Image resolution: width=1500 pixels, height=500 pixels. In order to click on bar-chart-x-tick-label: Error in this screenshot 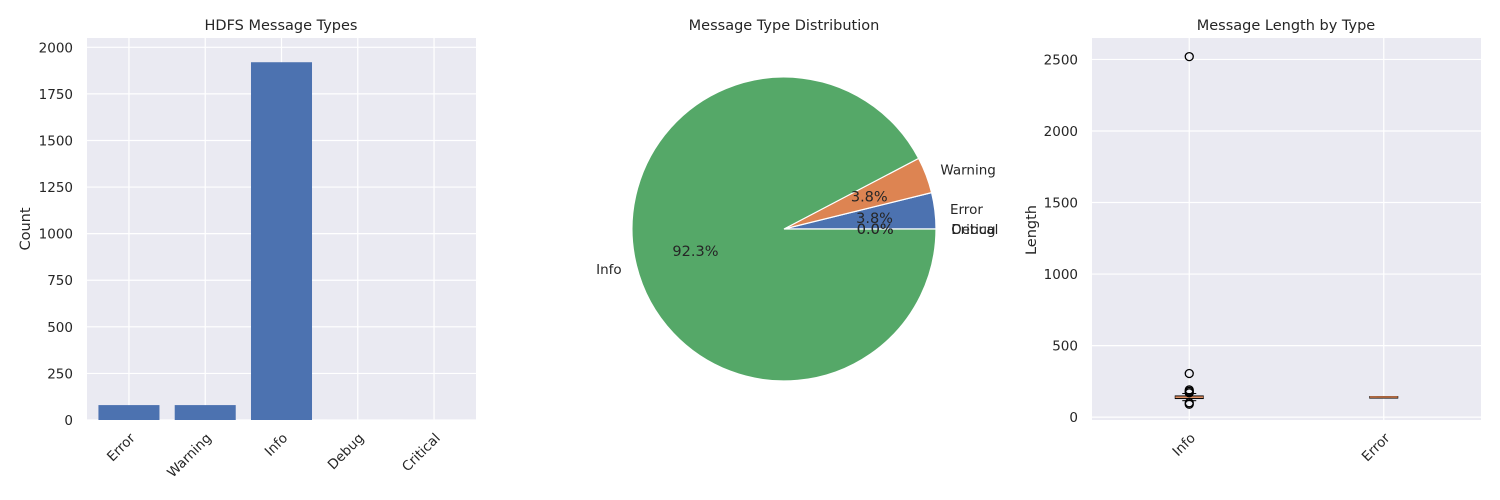, I will do `click(121, 447)`.